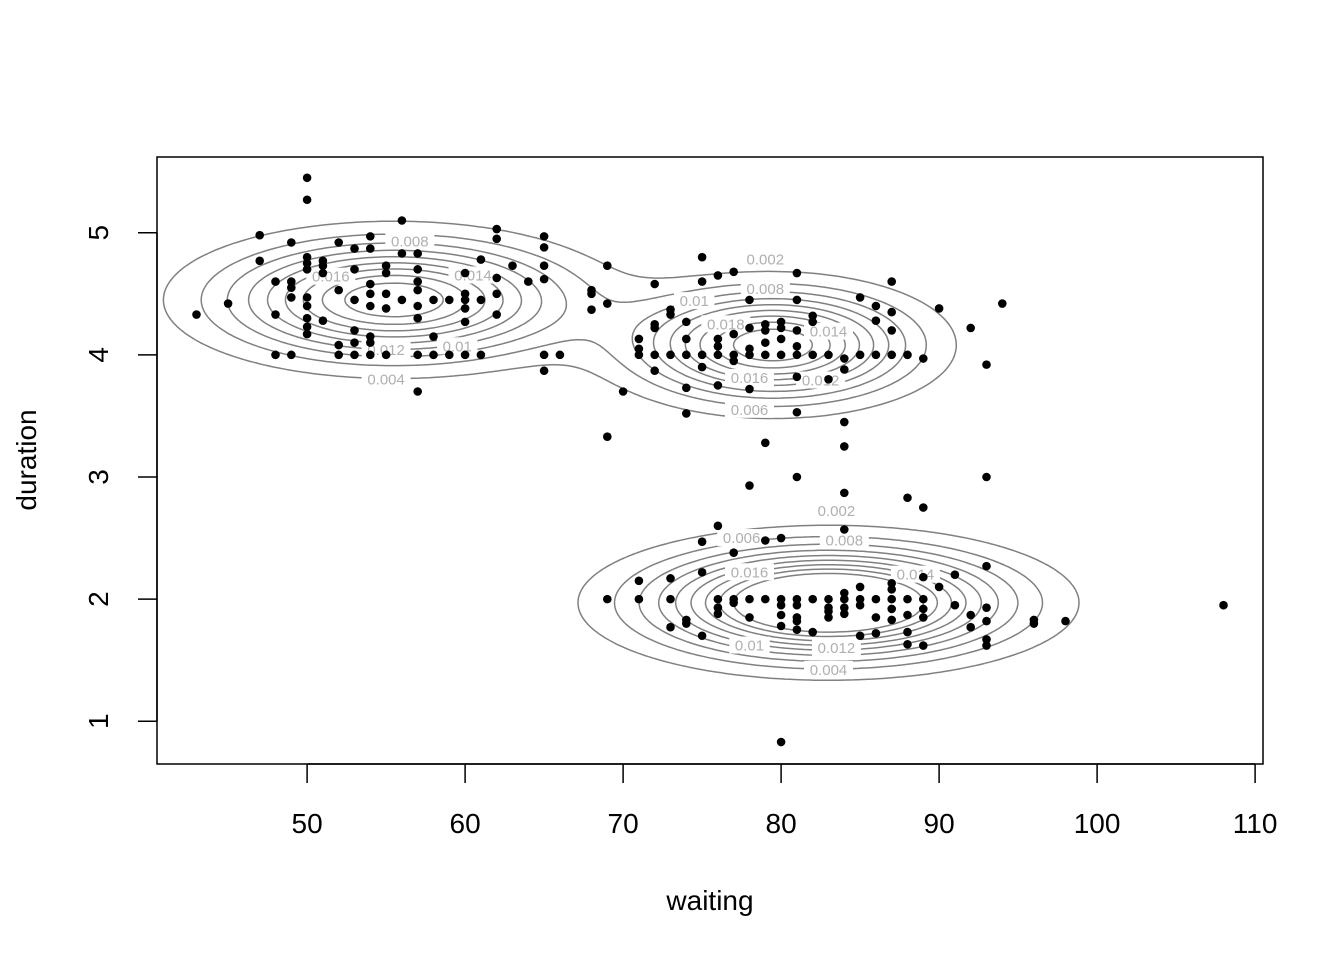 The height and width of the screenshot is (960, 1344). I want to click on y-tick-label: 2, so click(98, 599).